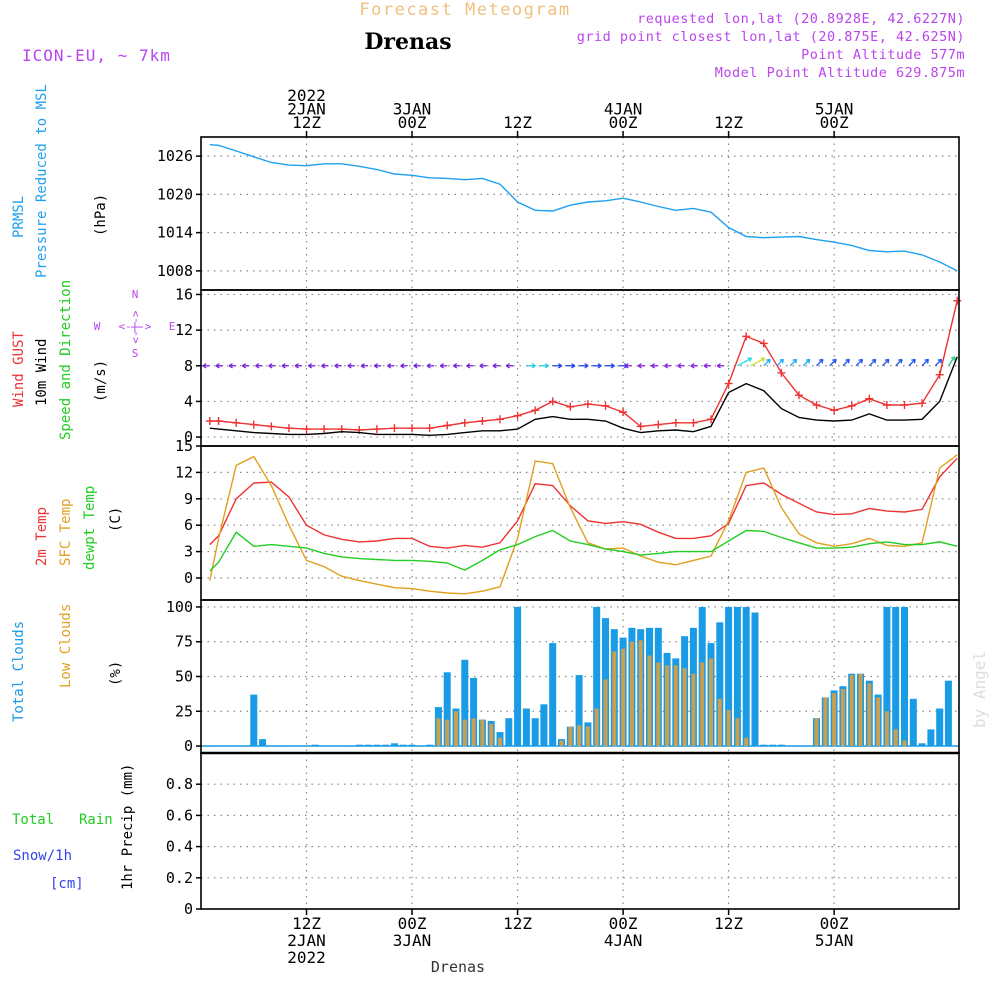  I want to click on watermark: by Angel, so click(979, 689).